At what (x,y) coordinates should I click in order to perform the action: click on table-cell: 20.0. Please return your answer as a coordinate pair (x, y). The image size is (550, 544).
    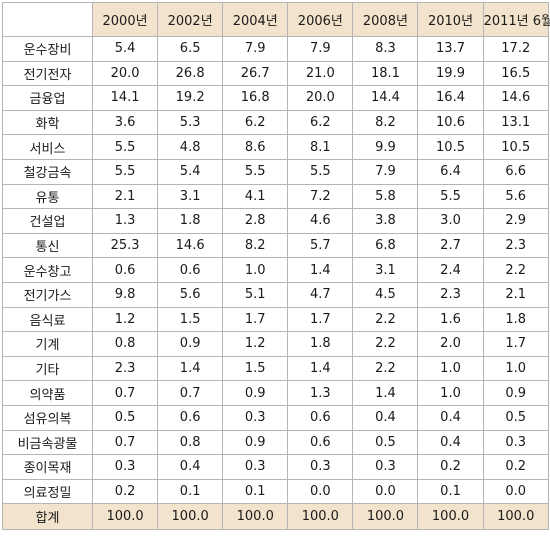
    Looking at the image, I should click on (320, 98).